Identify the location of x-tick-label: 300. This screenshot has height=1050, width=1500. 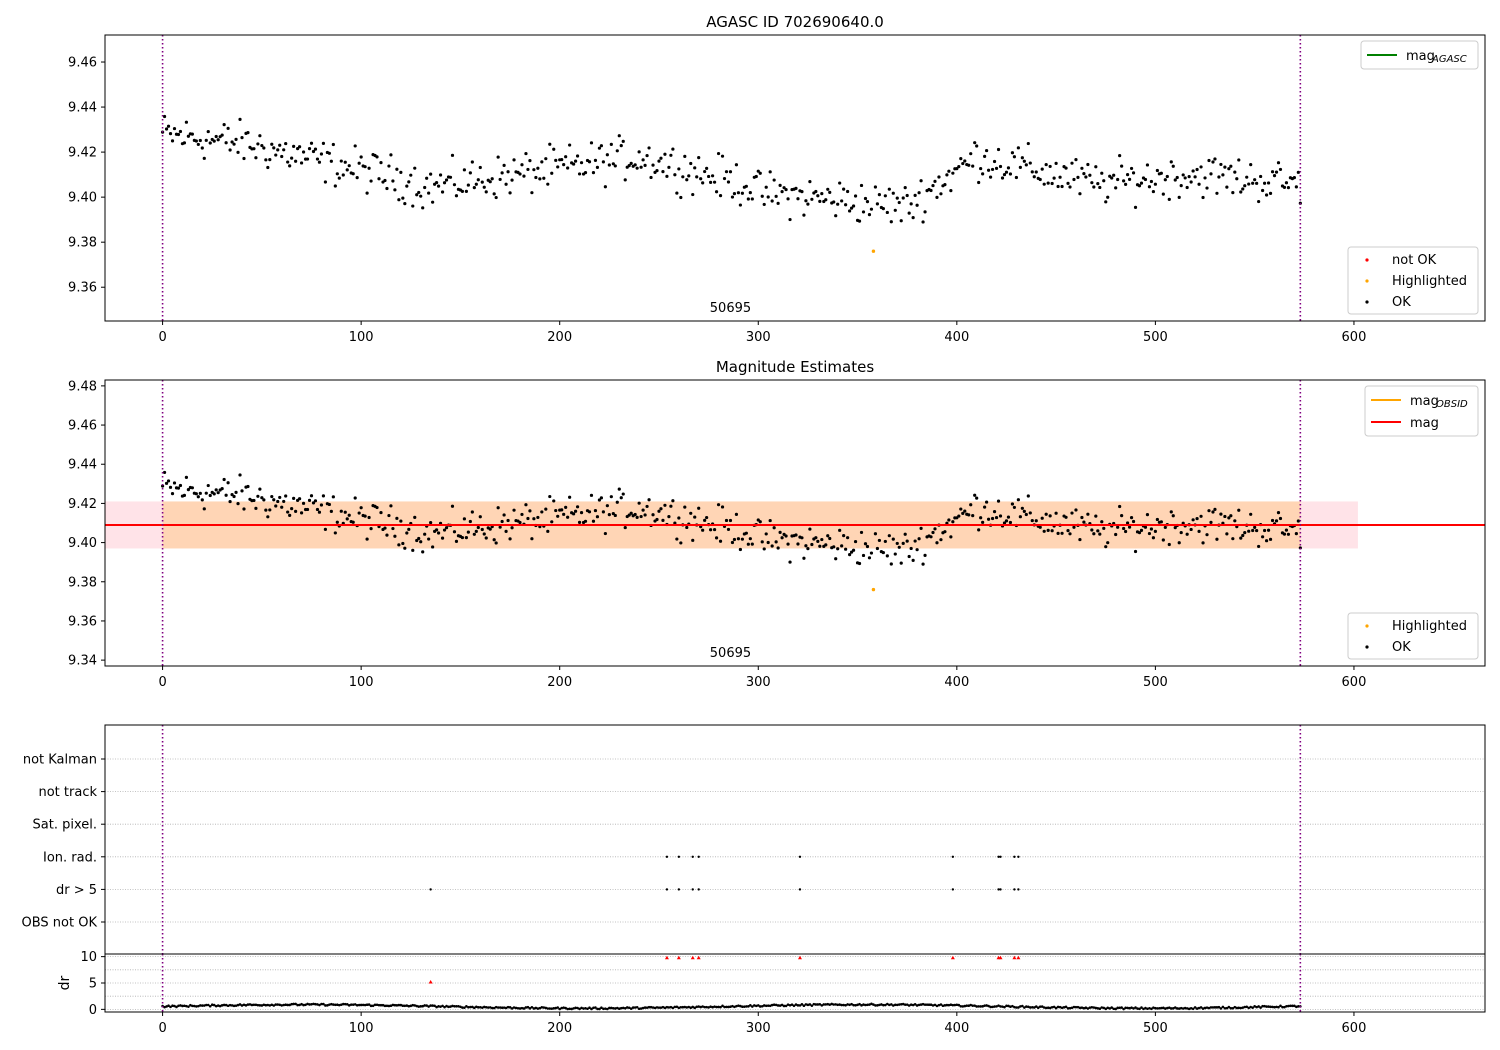
(758, 1028).